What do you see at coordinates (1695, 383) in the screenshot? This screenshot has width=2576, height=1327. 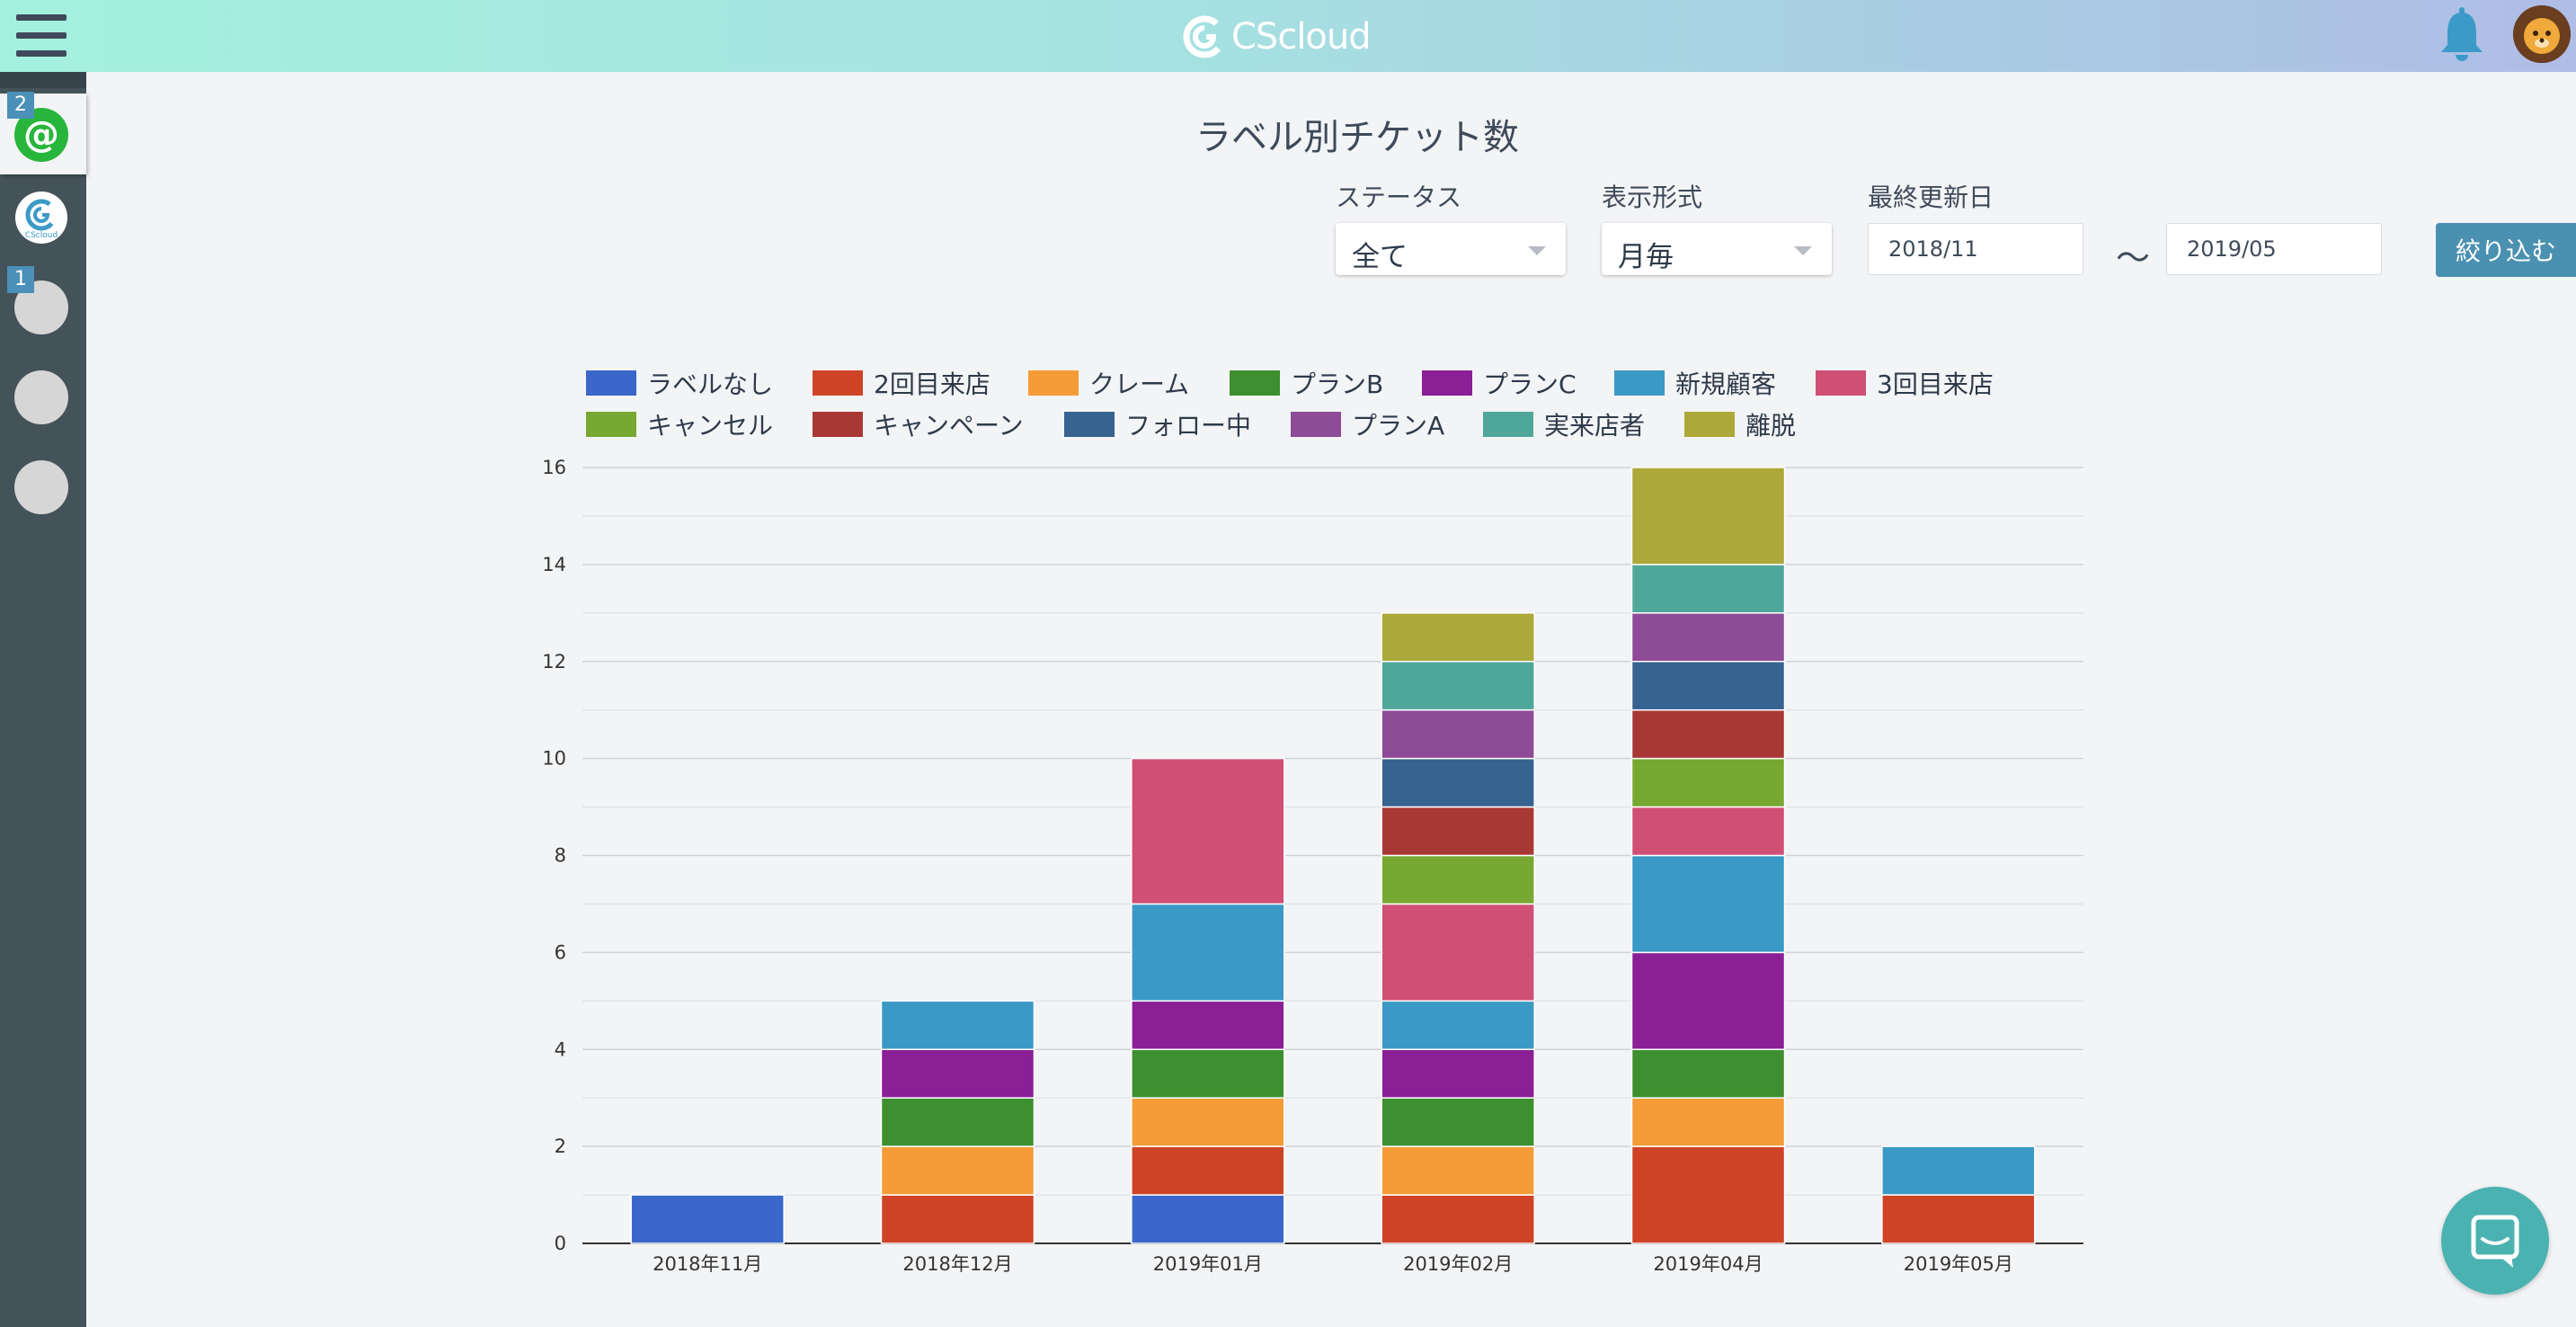 I see `legend-item: 新規顧客` at bounding box center [1695, 383].